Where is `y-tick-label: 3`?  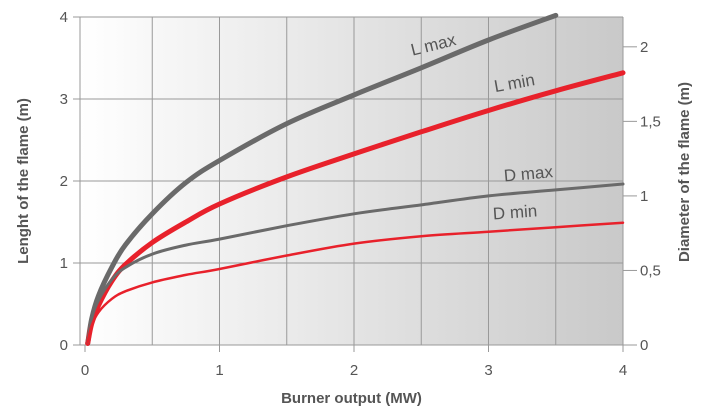
y-tick-label: 3 is located at coordinates (64, 99).